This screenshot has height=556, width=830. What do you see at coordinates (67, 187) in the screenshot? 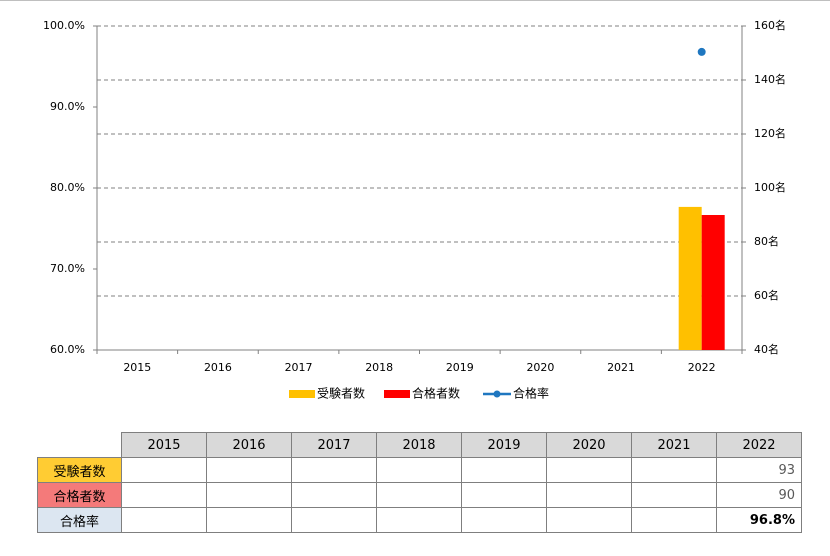
I see `y-tick-label: 80.0%` at bounding box center [67, 187].